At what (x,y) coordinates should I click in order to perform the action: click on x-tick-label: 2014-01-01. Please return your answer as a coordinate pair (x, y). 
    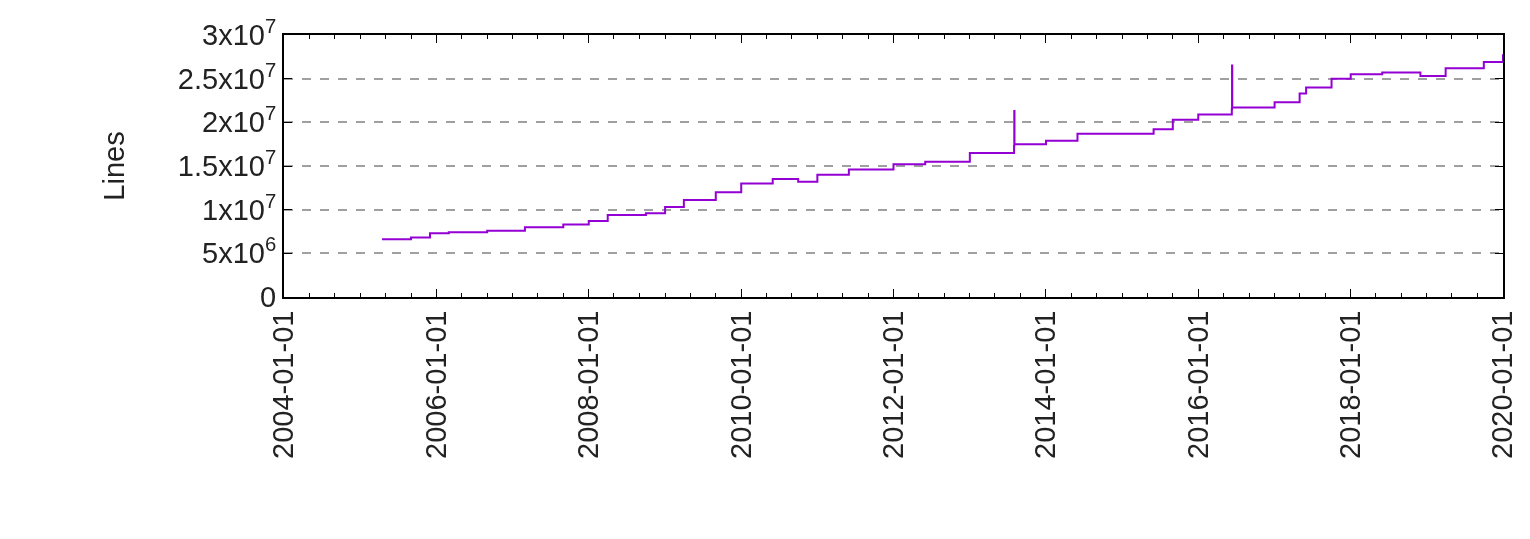
    Looking at the image, I should click on (1045, 384).